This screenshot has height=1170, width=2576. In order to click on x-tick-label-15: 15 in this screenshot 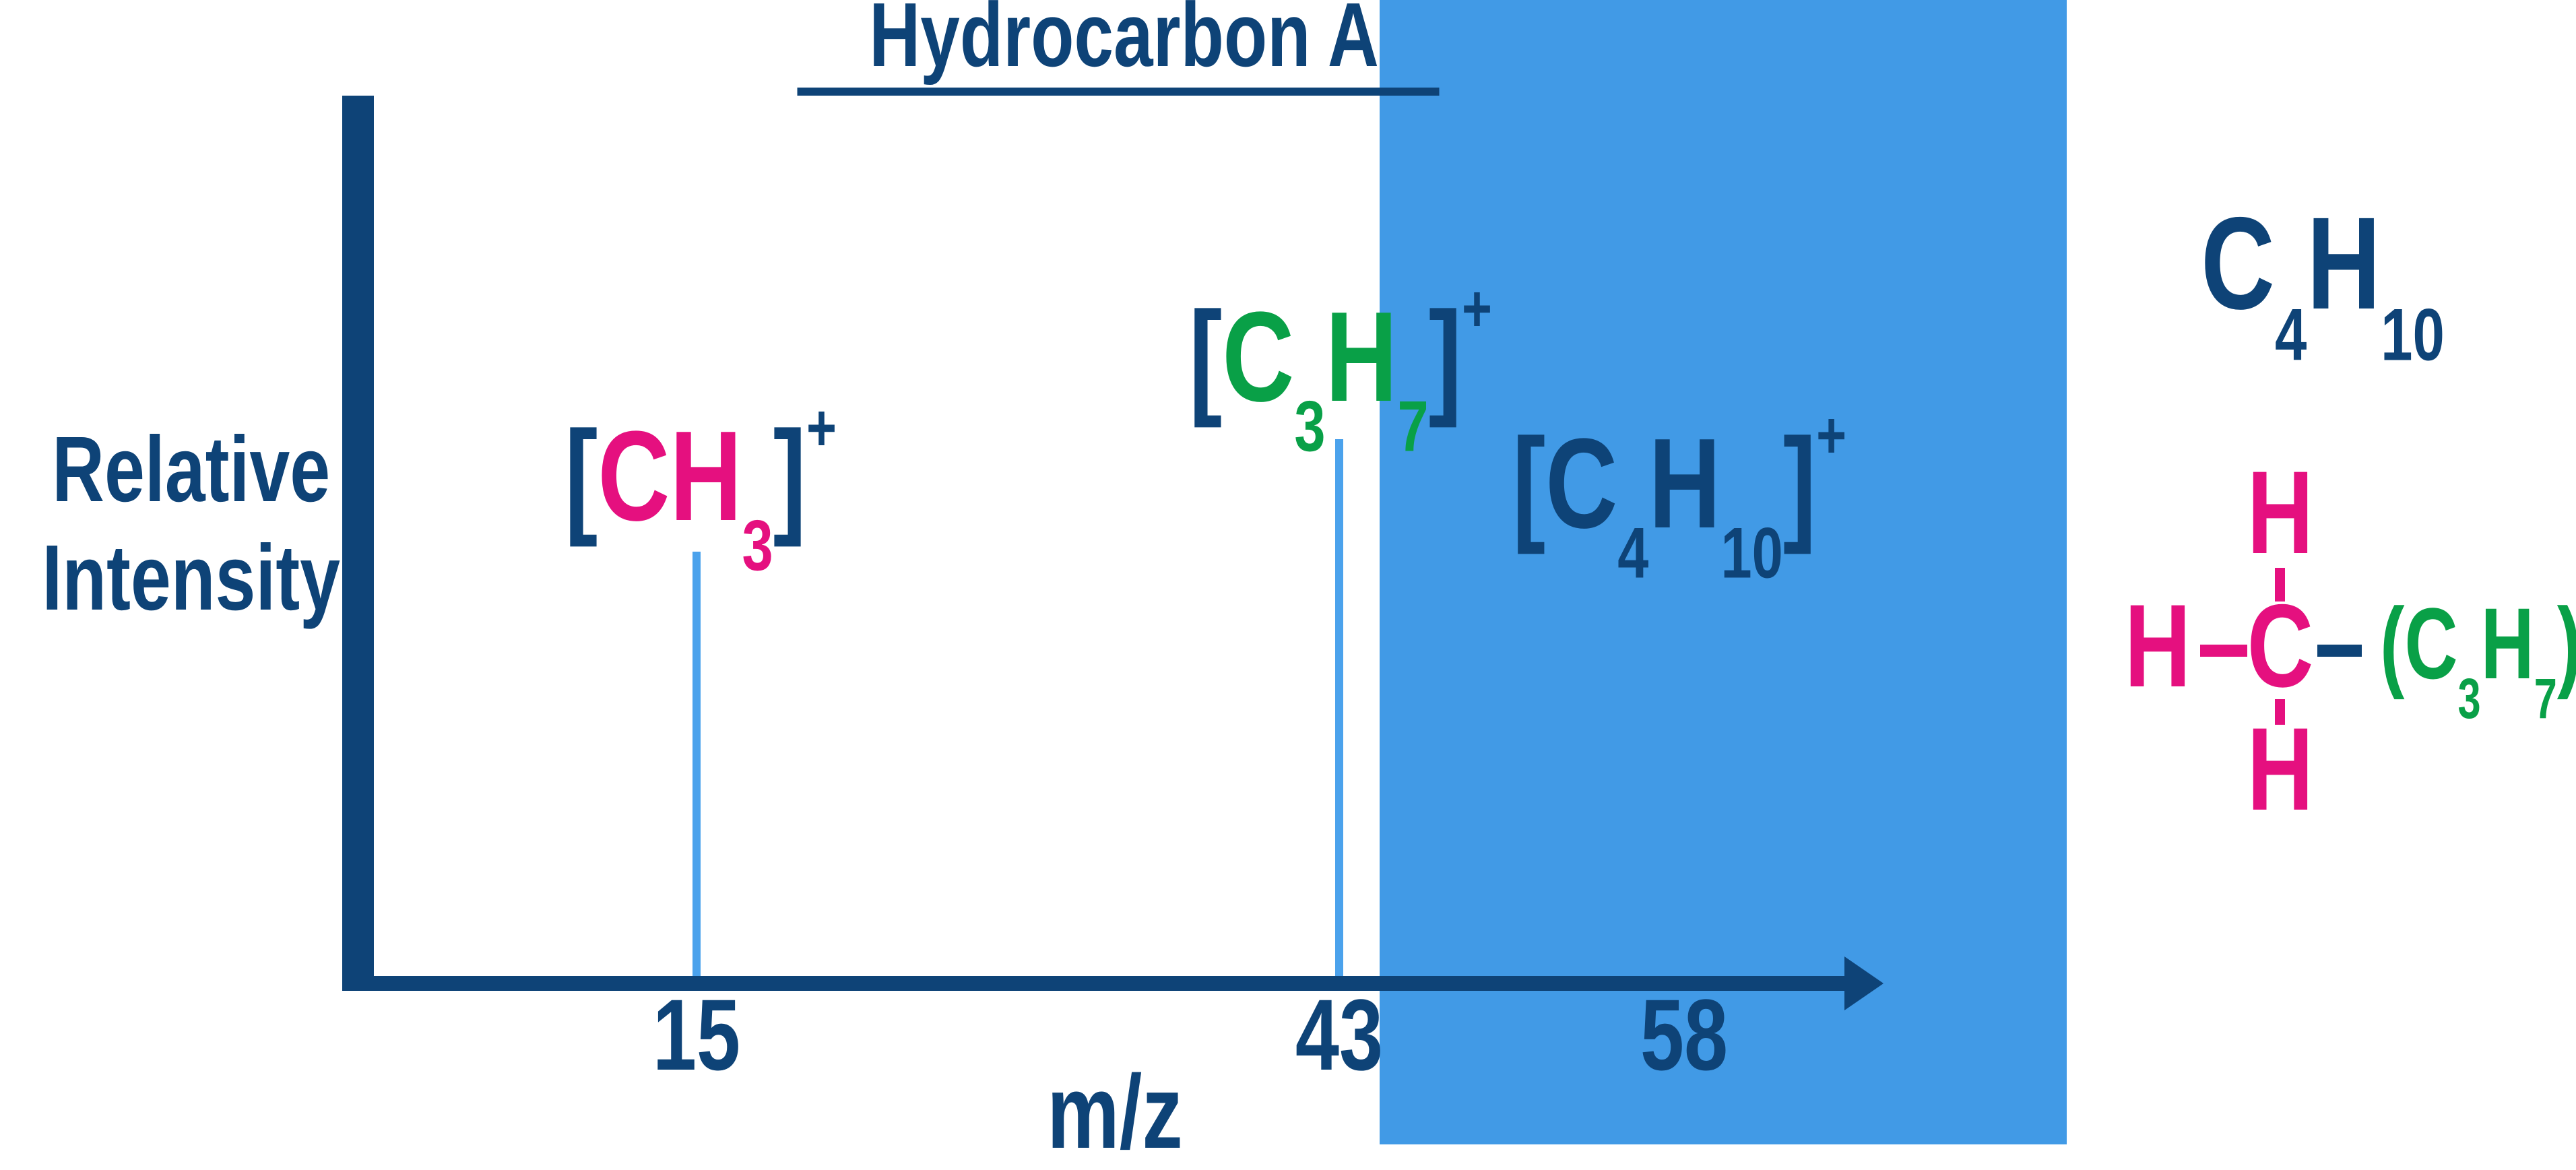, I will do `click(696, 1034)`.